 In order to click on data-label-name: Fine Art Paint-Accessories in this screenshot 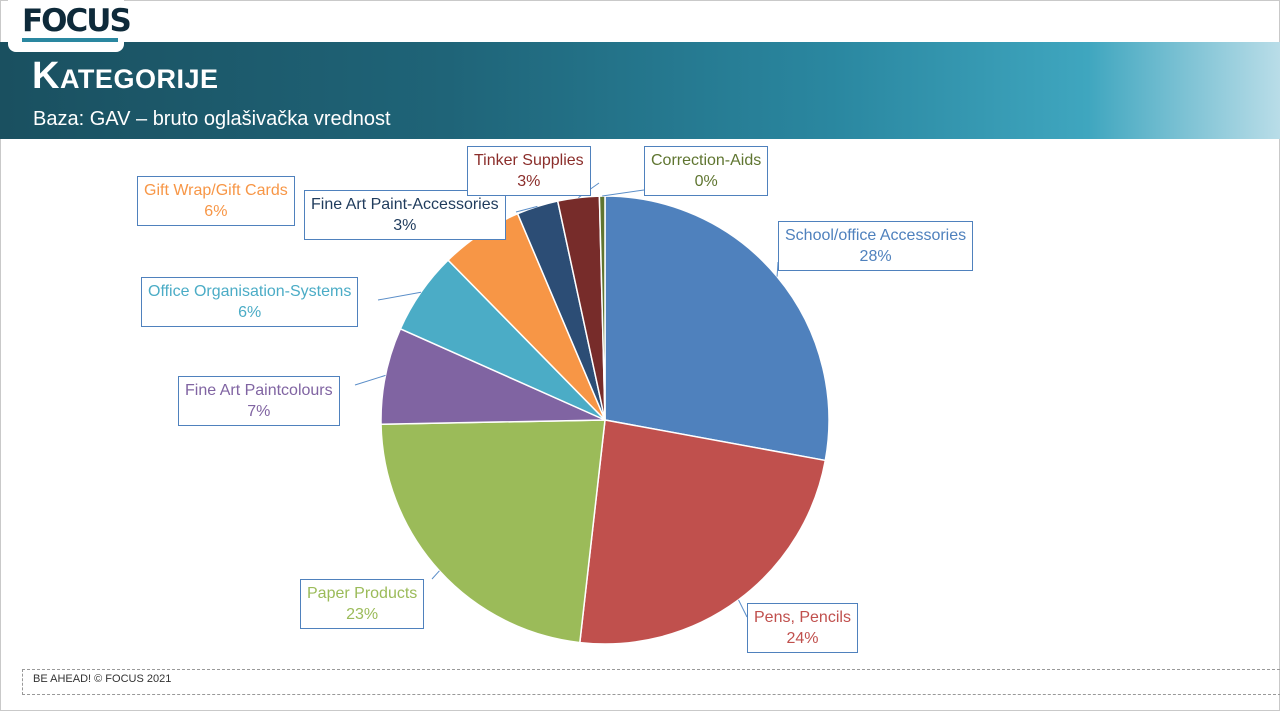, I will do `click(405, 204)`.